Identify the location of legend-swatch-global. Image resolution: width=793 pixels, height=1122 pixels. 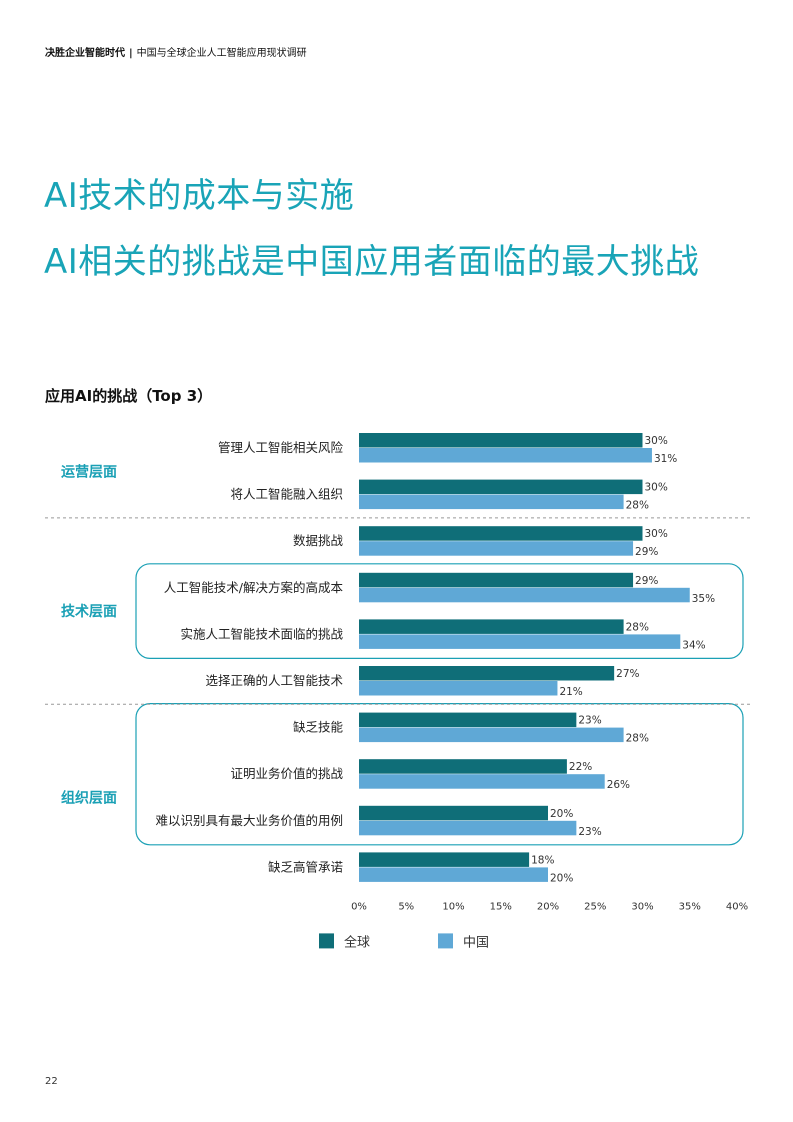
(326, 941).